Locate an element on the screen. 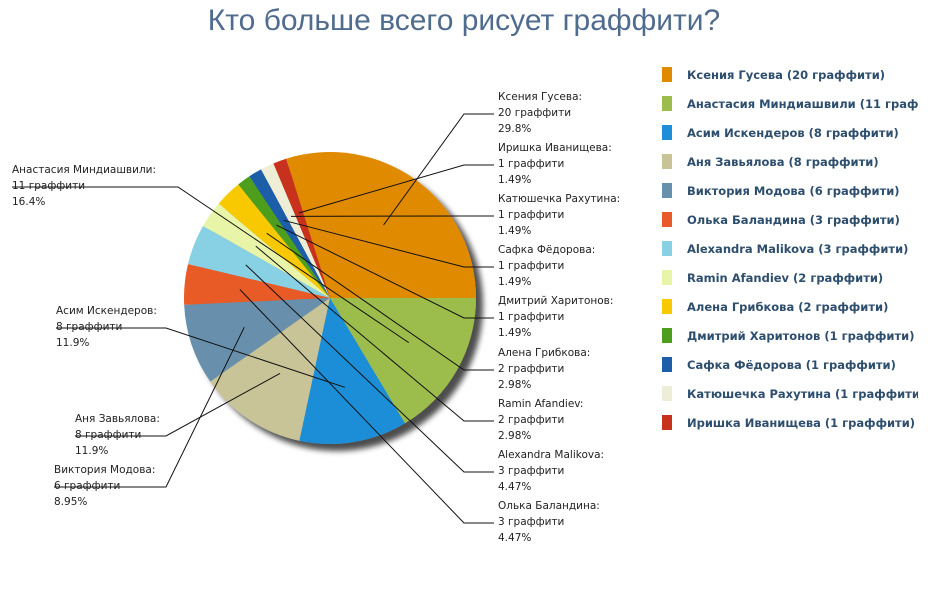 This screenshot has height=604, width=928. legend-label: Сафка Фёдорова (1 граффити) is located at coordinates (791, 364).